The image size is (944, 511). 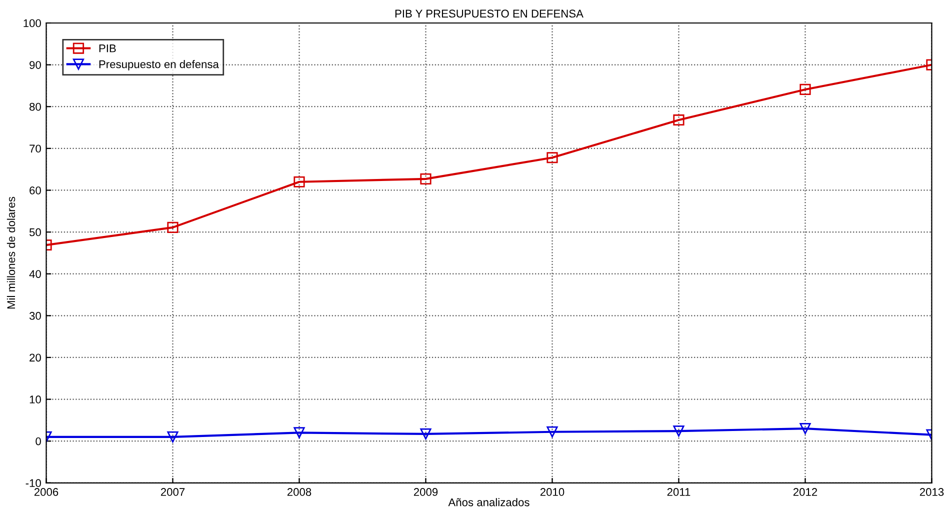 I want to click on x-tick-label: 2013, so click(x=932, y=492).